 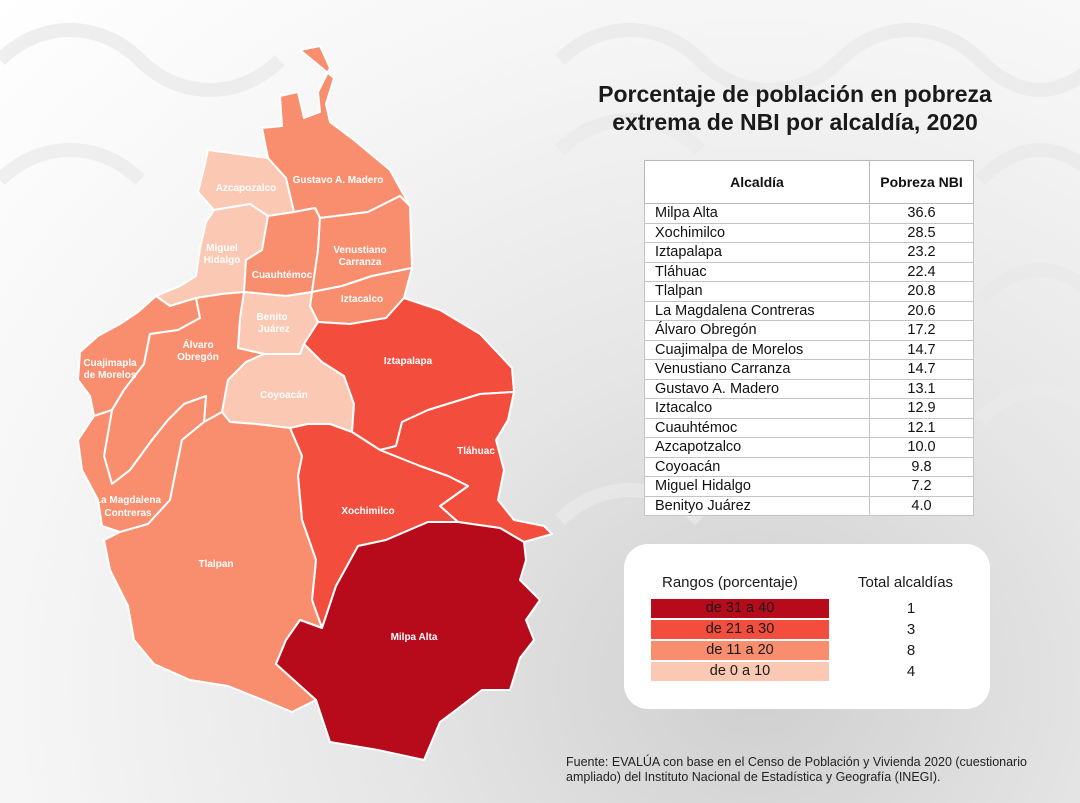 I want to click on cell-pobreza: 13.1, so click(x=921, y=388).